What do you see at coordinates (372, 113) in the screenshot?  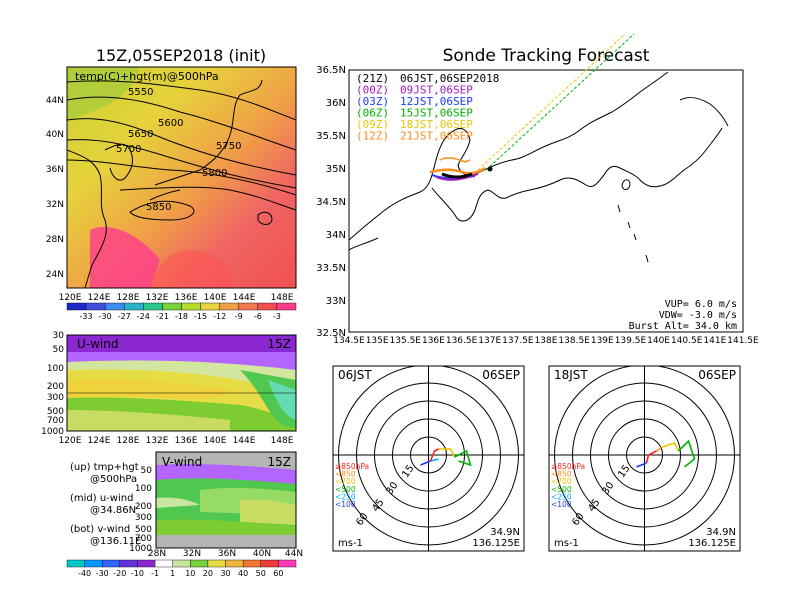 I see `launch-utc: (06Z)` at bounding box center [372, 113].